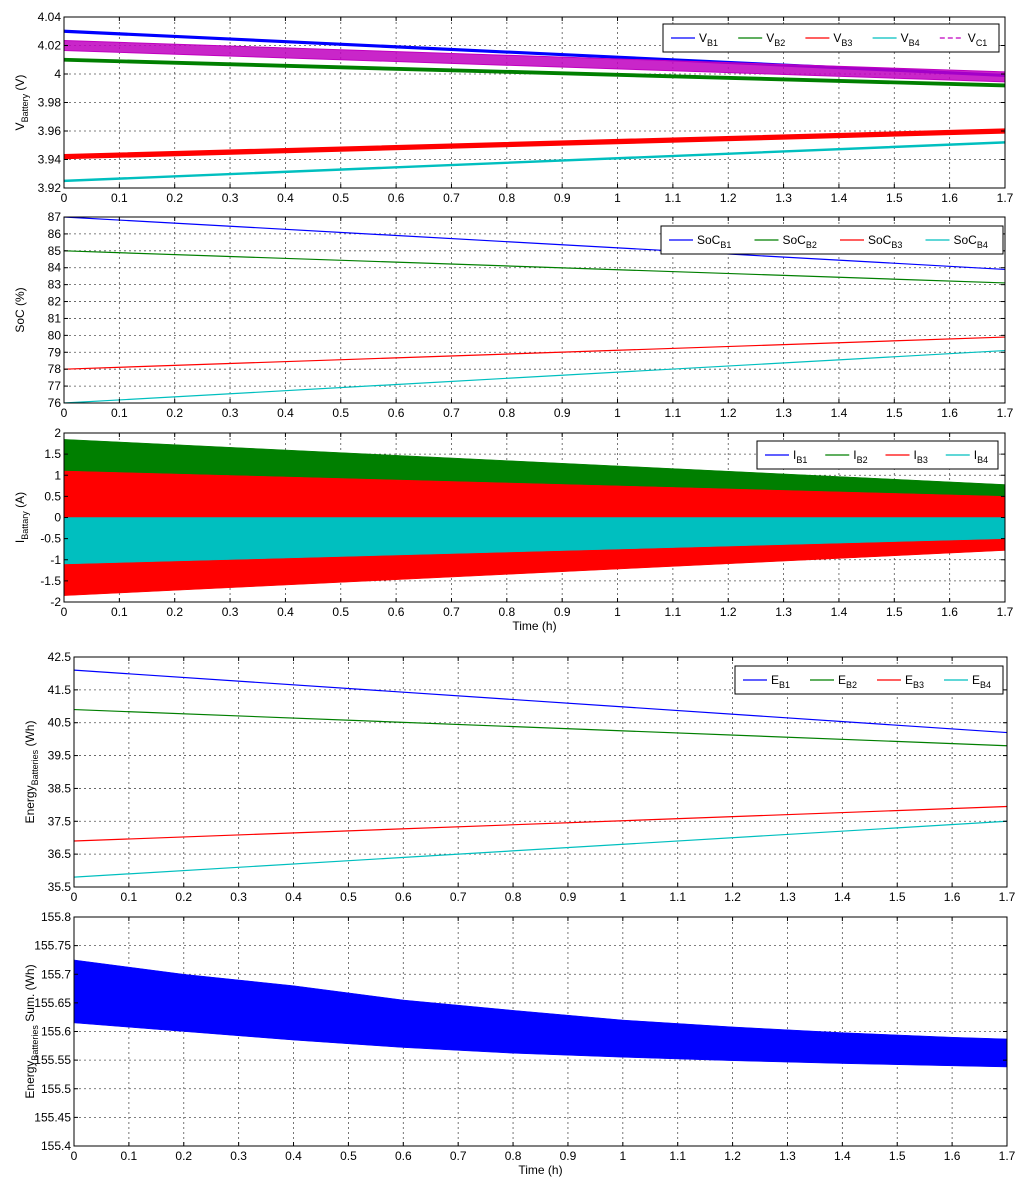  What do you see at coordinates (914, 681) in the screenshot?
I see `legend-label-B3: EB3` at bounding box center [914, 681].